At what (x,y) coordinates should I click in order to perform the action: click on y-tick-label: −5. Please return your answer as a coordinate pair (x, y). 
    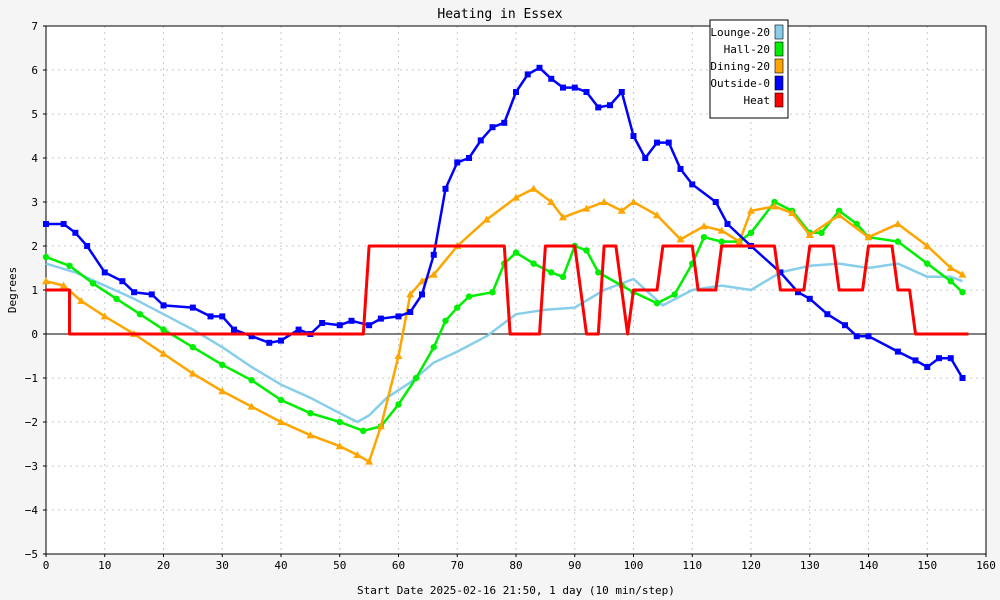
    Looking at the image, I should click on (31, 554).